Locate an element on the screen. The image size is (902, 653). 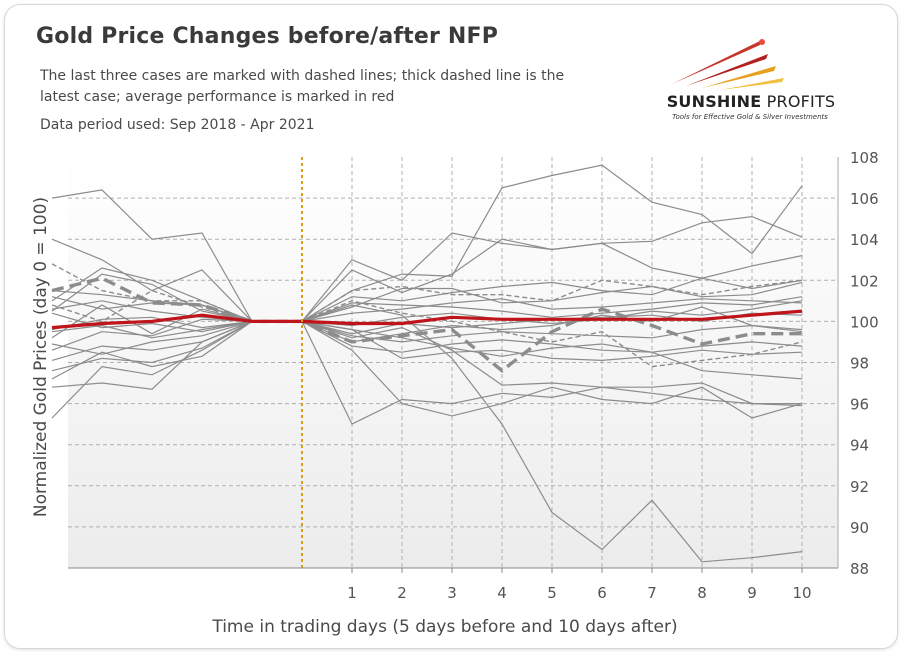
x-tick-label-10: 10 is located at coordinates (801, 593).